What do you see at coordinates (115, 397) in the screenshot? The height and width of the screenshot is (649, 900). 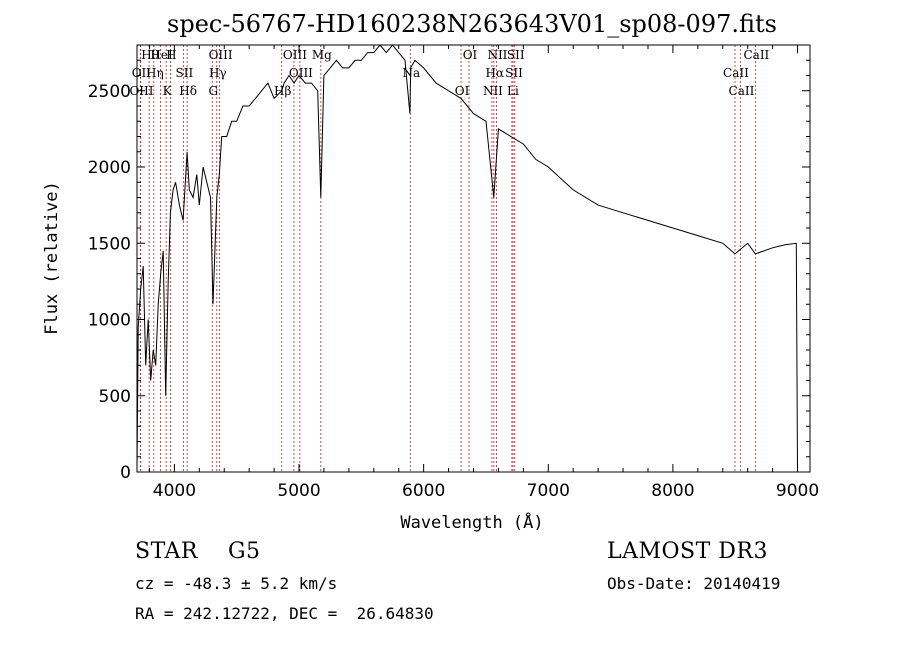 I see `y-tick-label: 500` at bounding box center [115, 397].